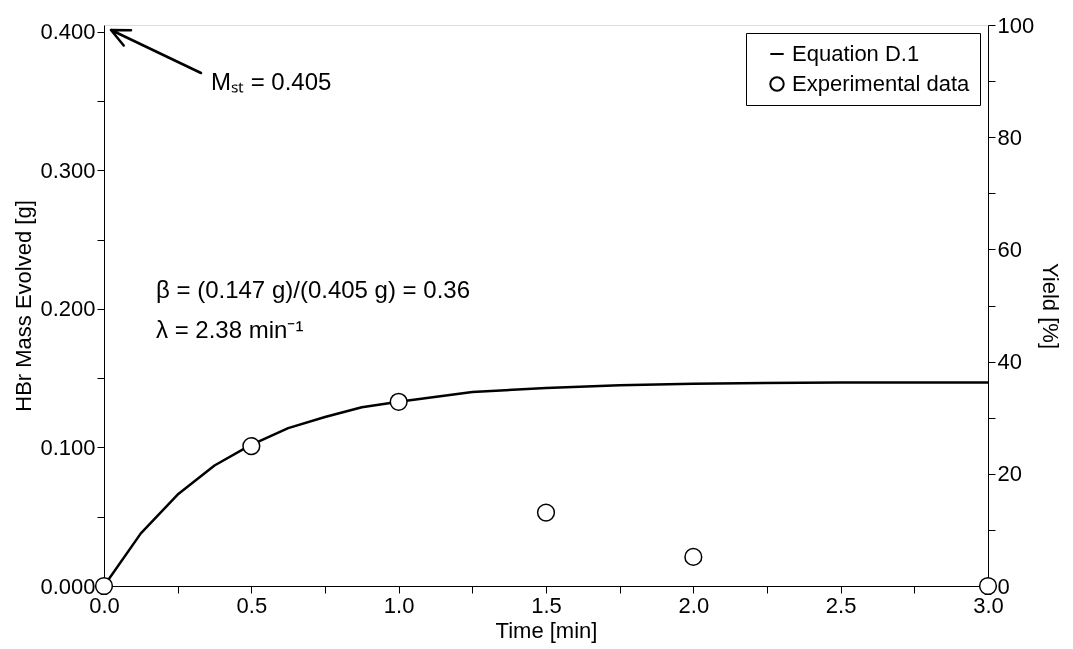 Image resolution: width=1073 pixels, height=649 pixels. Describe the element at coordinates (881, 83) in the screenshot. I see `legend-label: Experimental data` at that location.